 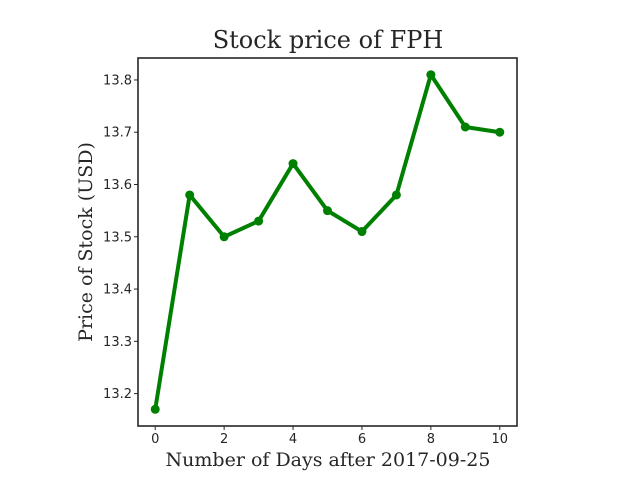 What do you see at coordinates (117, 290) in the screenshot?
I see `y-tick-label: 13.4` at bounding box center [117, 290].